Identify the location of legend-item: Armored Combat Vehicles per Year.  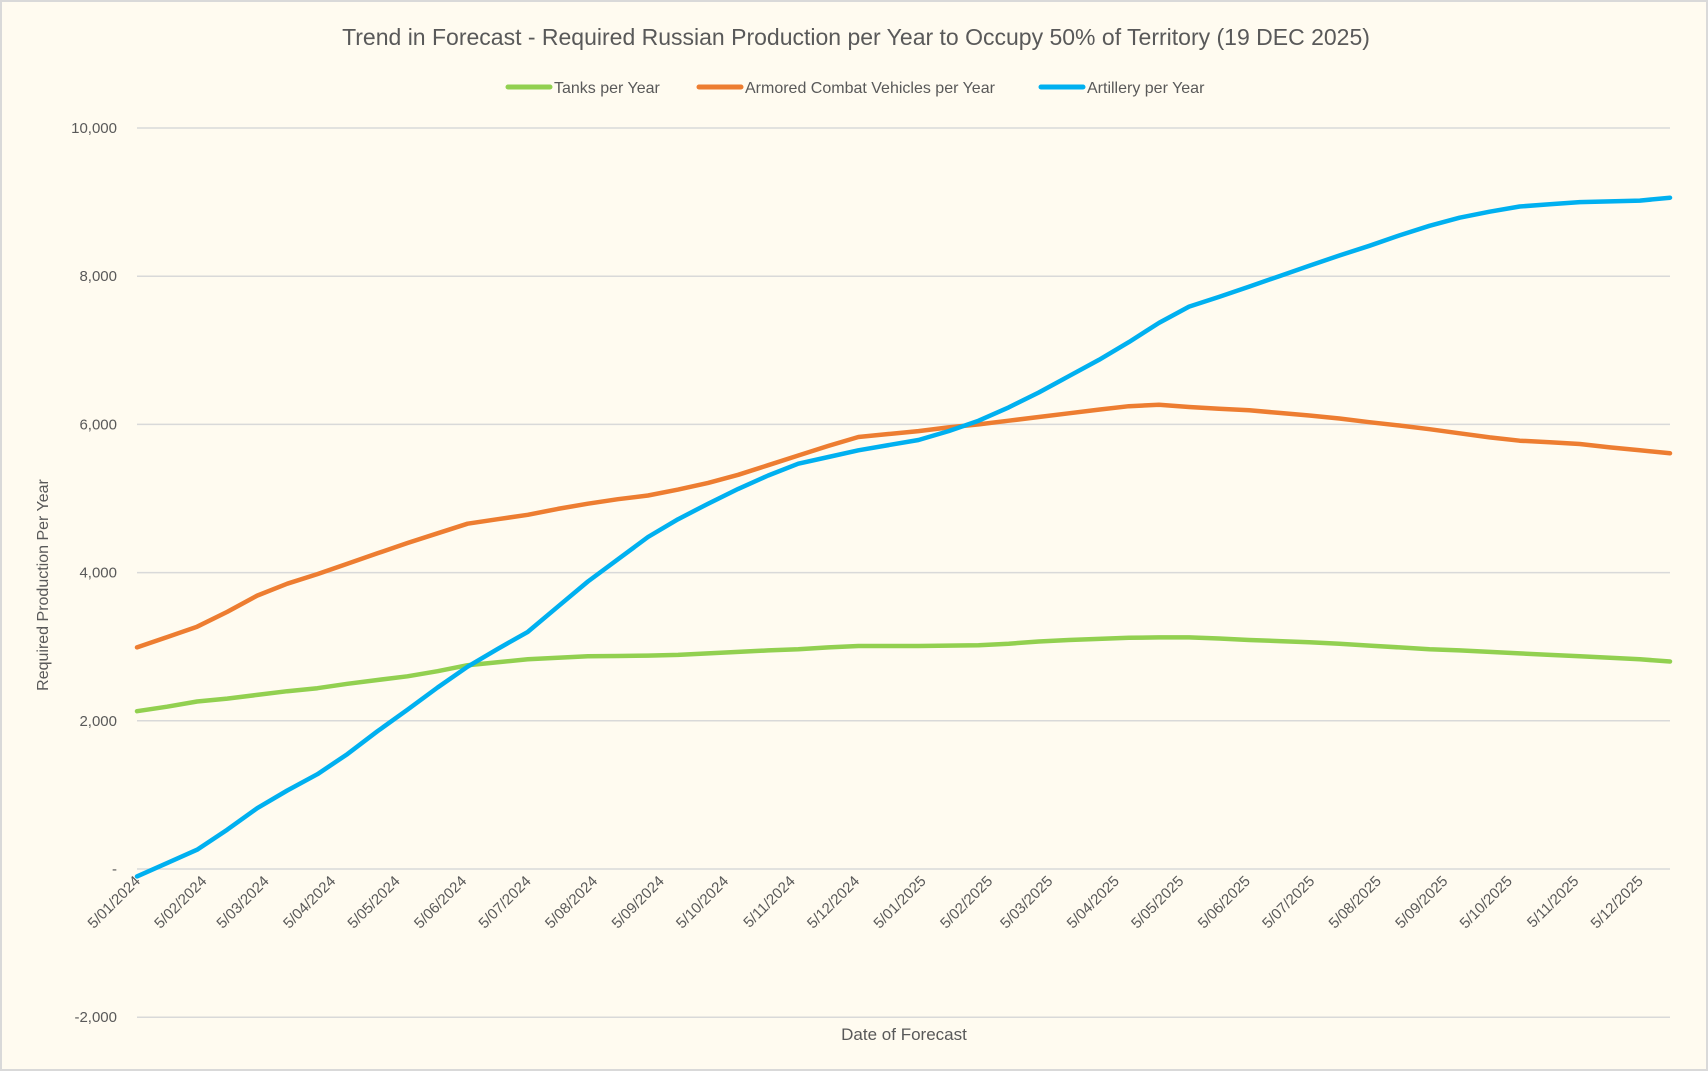
(846, 88).